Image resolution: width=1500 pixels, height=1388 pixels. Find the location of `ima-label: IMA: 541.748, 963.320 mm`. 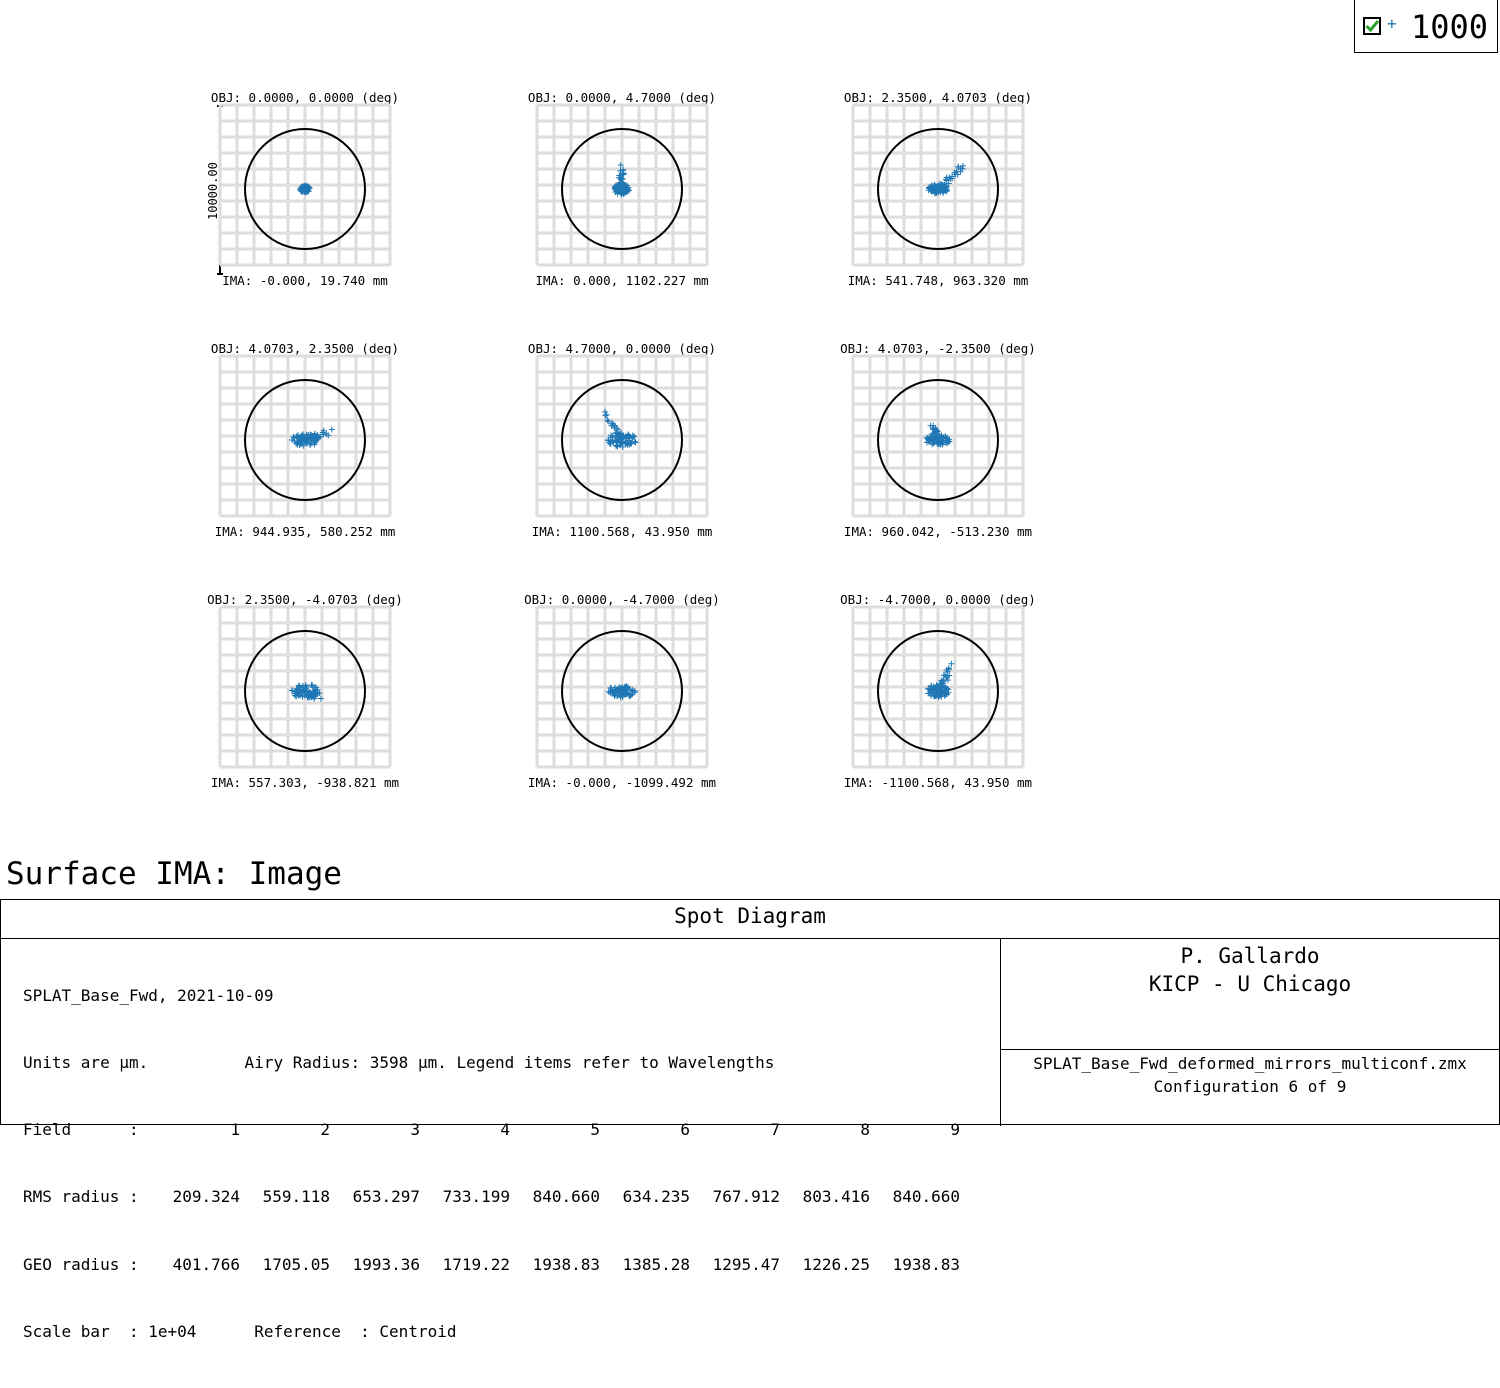

ima-label: IMA: 541.748, 963.320 mm is located at coordinates (938, 280).